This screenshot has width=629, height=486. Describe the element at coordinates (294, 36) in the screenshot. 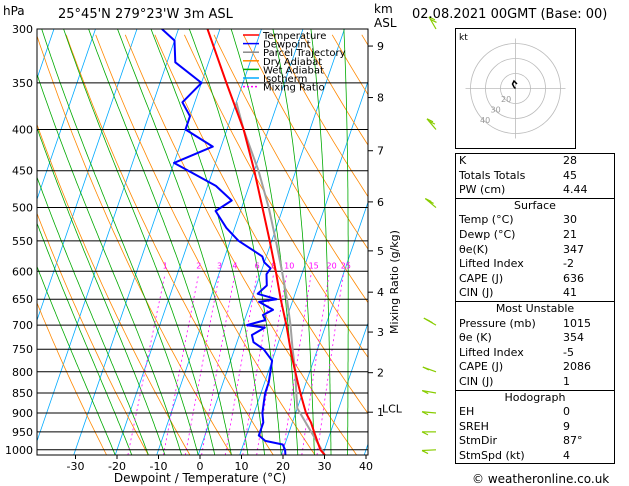

I see `legend-label: Temperature` at that location.